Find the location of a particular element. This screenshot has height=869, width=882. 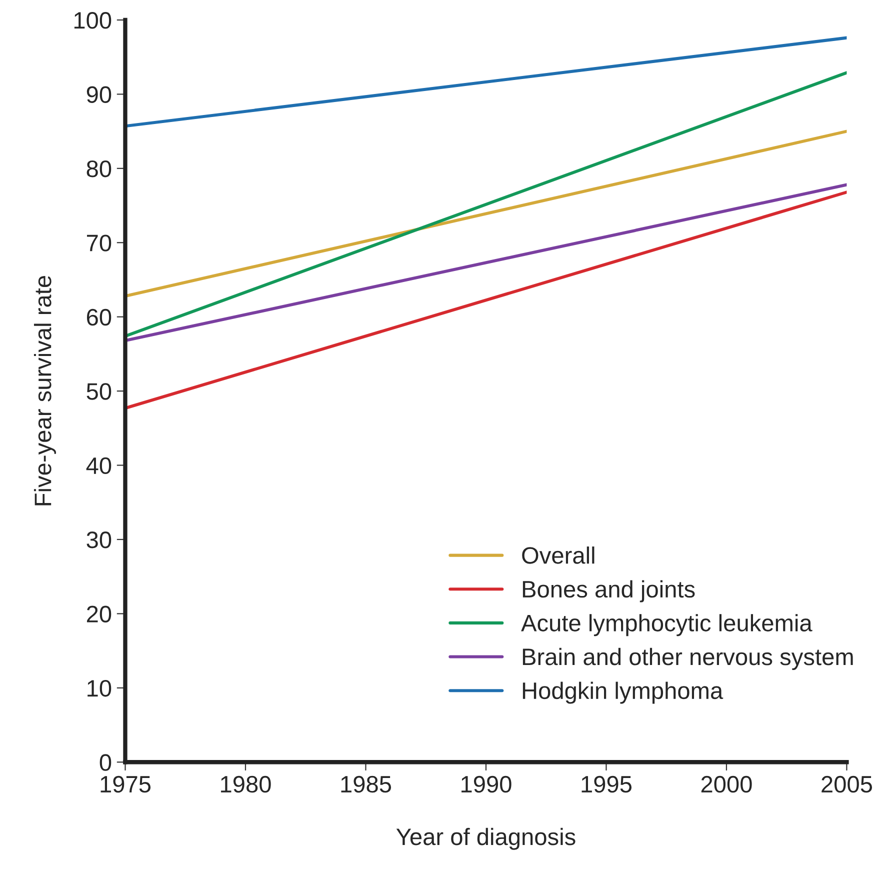

legend-label: Brain and other nervous system is located at coordinates (687, 659).